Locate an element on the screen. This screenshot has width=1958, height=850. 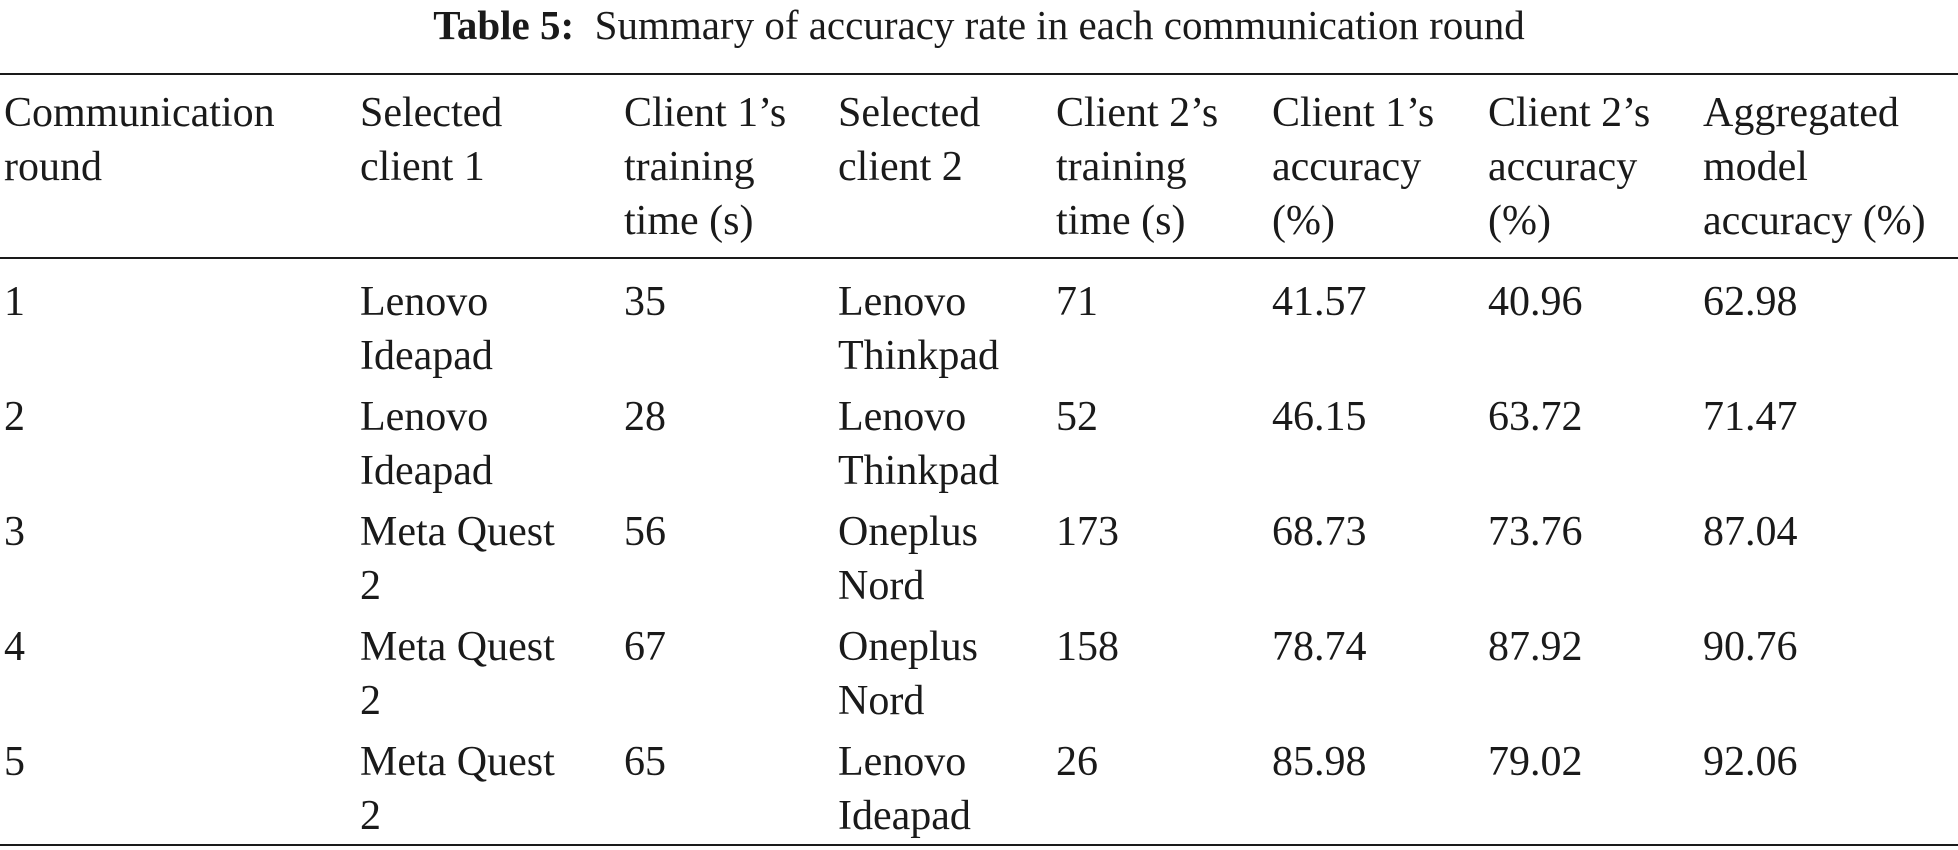
table-cell: 68.73 is located at coordinates (1319, 532).